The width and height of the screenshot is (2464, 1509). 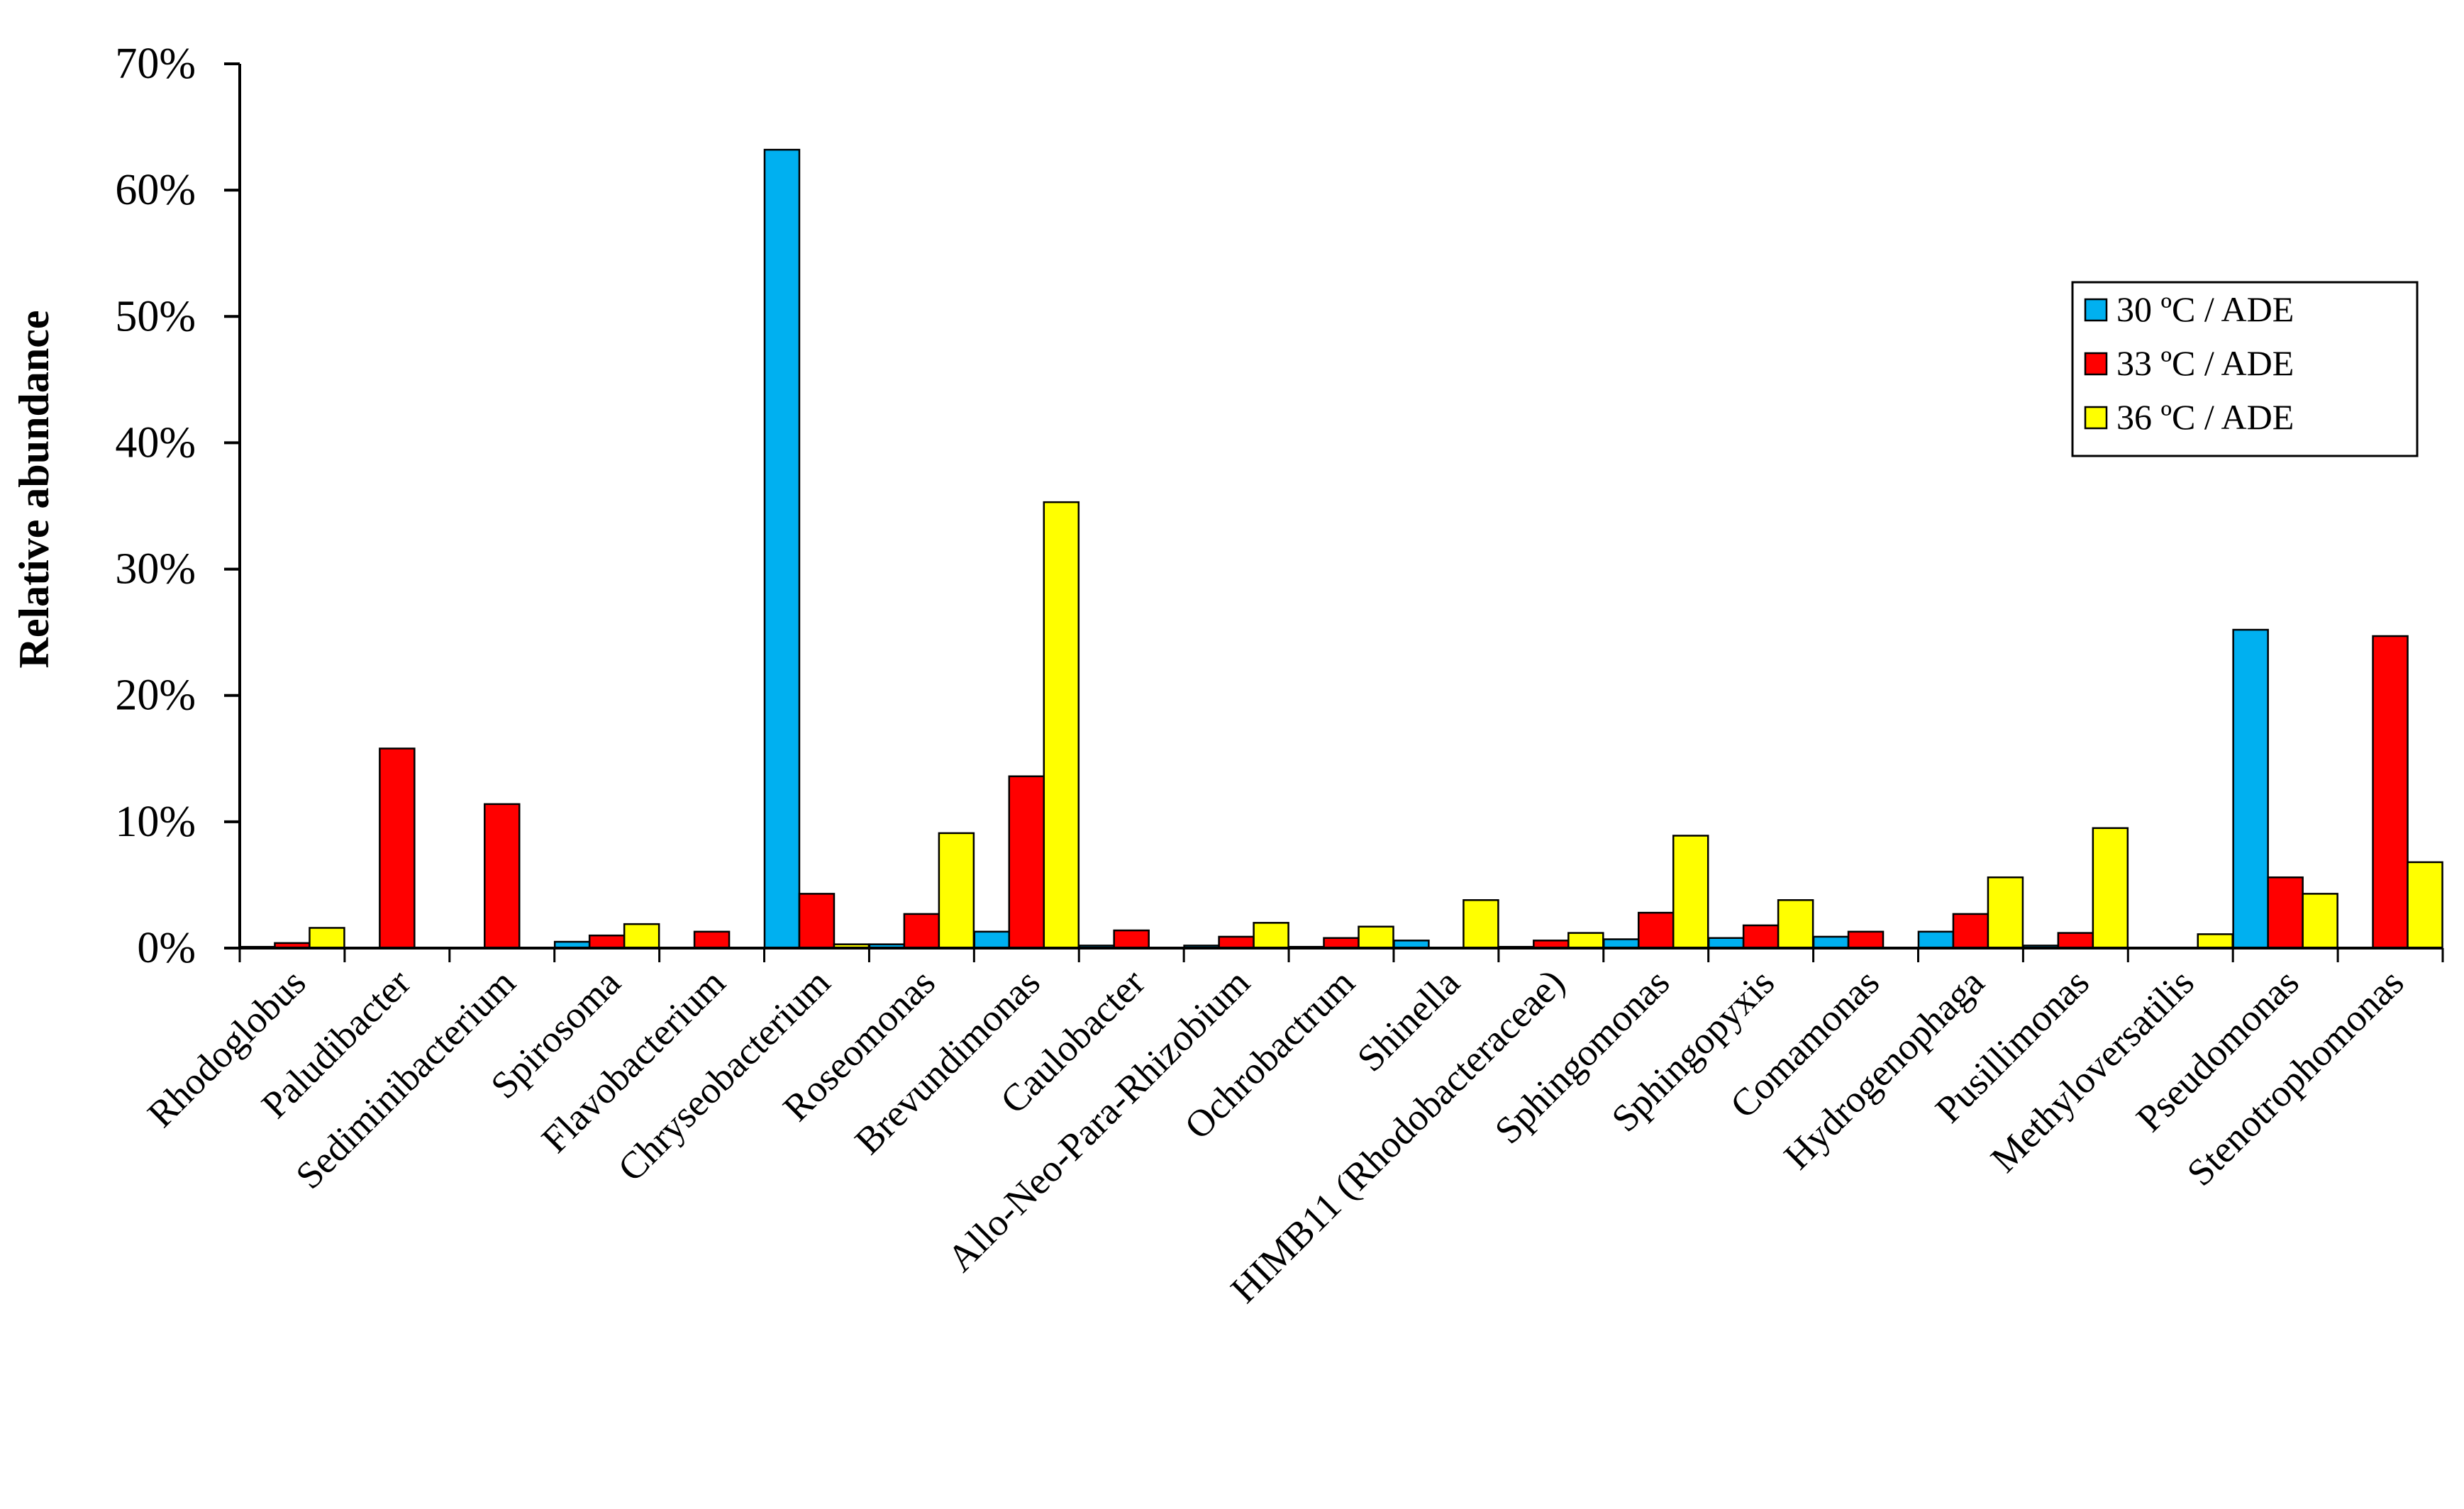 I want to click on y-axis-title: Relative abundance, so click(x=34, y=489).